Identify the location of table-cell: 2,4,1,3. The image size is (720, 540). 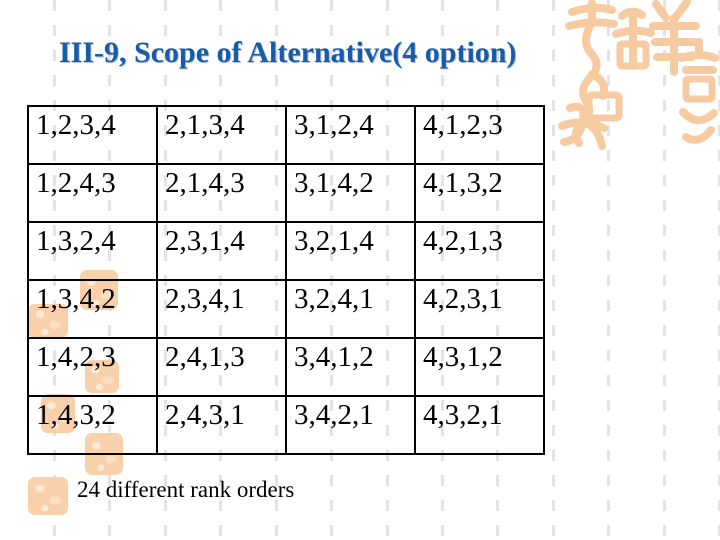
(221, 367).